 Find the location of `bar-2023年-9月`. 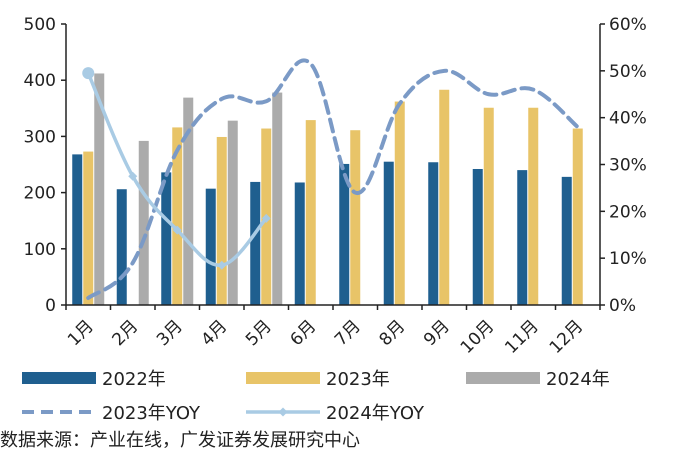

bar-2023年-9月 is located at coordinates (444, 197).